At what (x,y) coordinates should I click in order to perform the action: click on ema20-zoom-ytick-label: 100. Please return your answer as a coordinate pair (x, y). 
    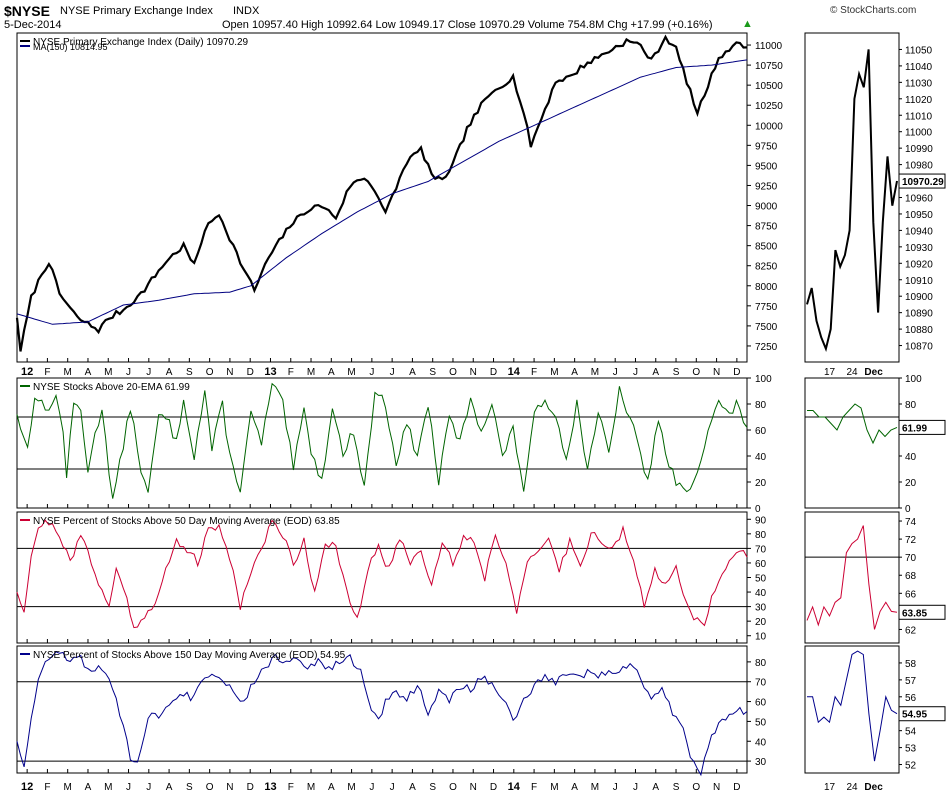
    Looking at the image, I should click on (913, 379).